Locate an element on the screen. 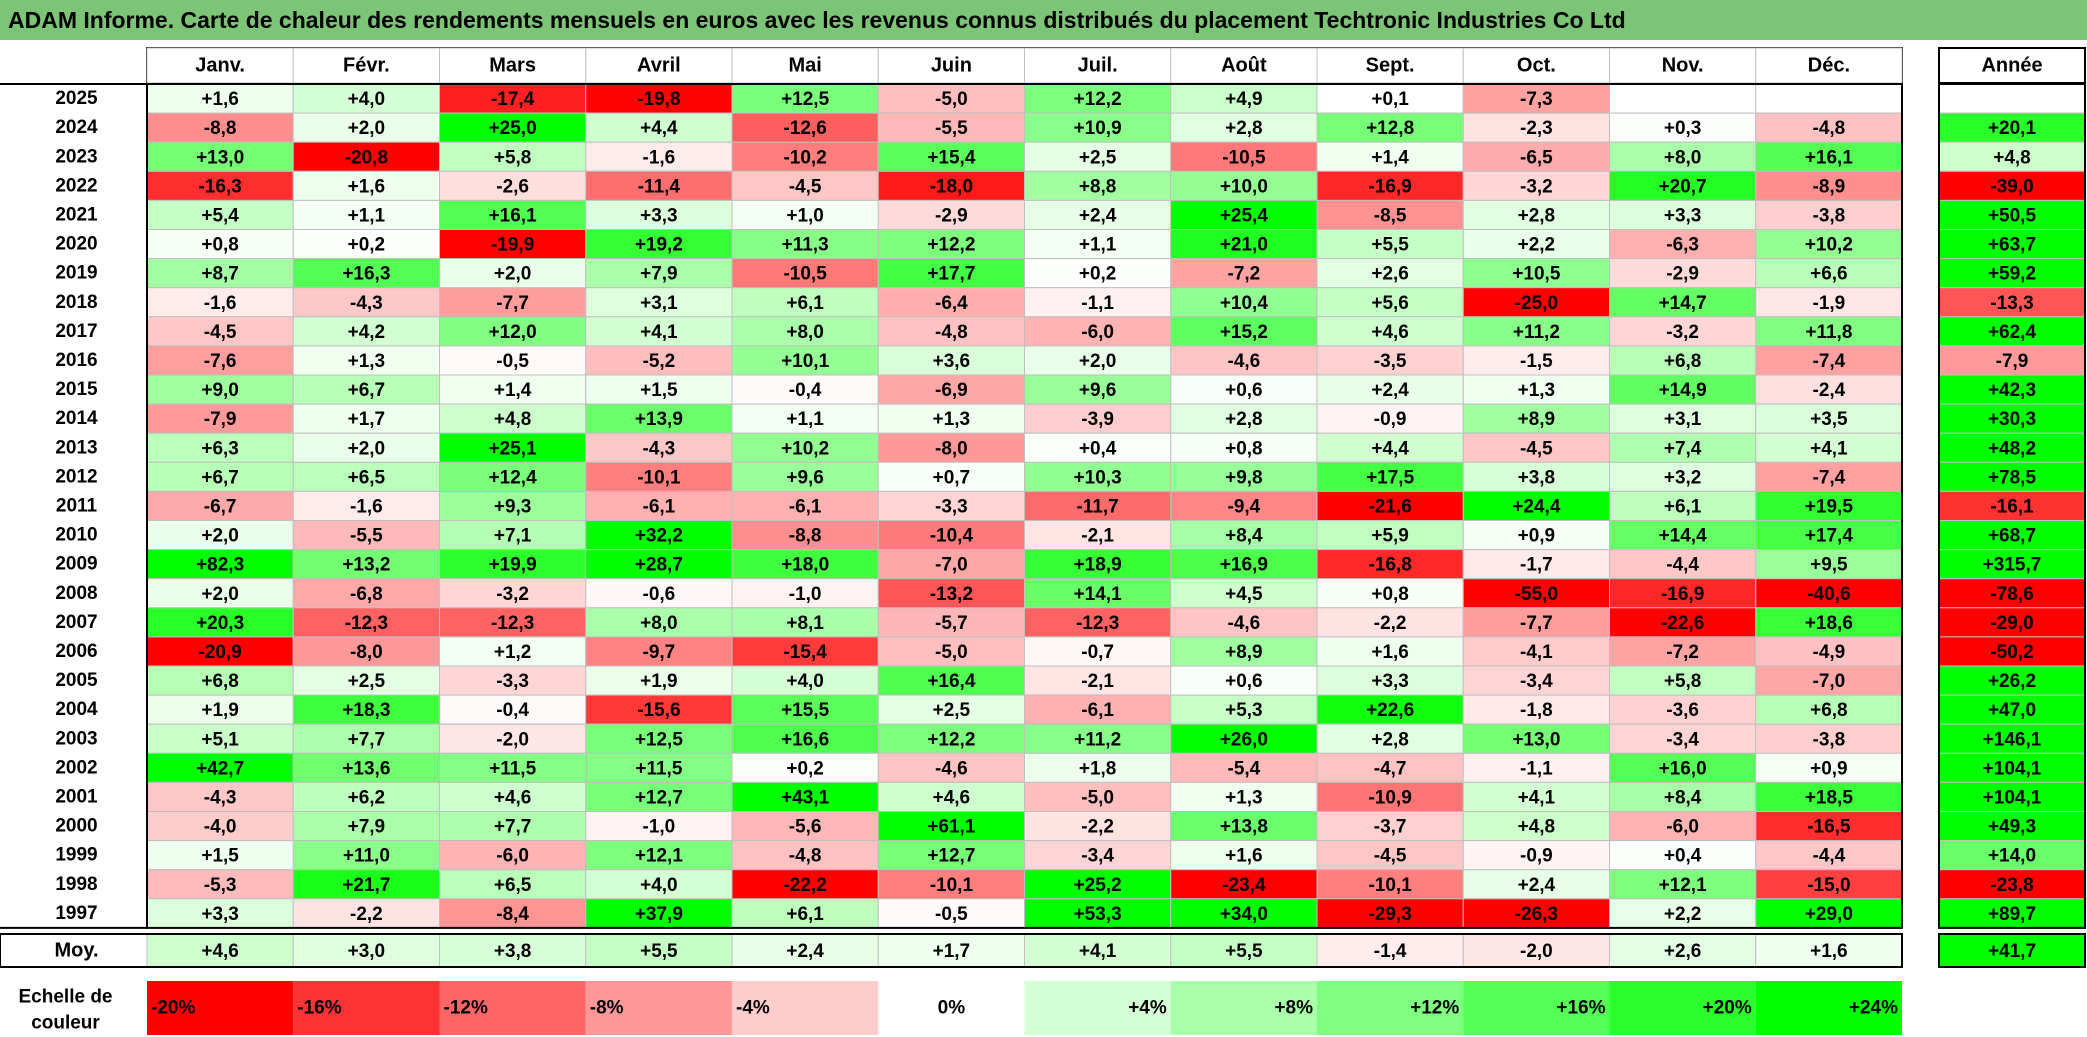 The image size is (2087, 1037). average-cell-value: -1,4 is located at coordinates (1390, 951).